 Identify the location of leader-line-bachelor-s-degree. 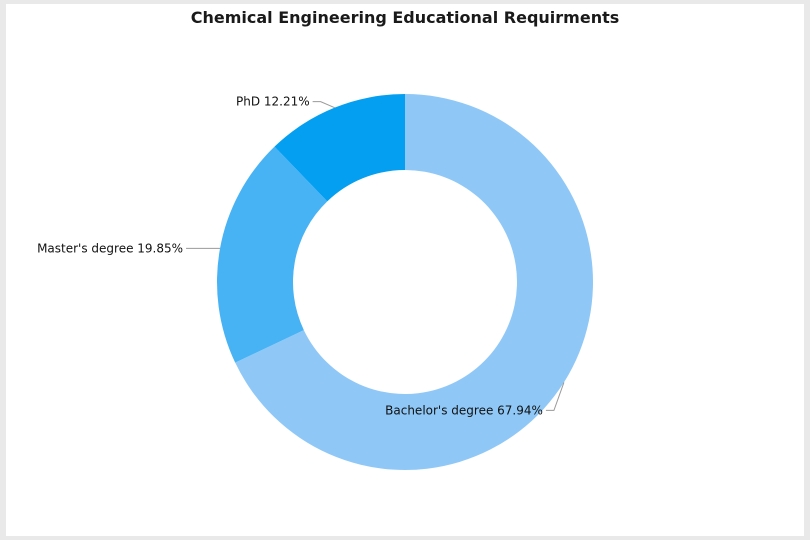
(555, 396).